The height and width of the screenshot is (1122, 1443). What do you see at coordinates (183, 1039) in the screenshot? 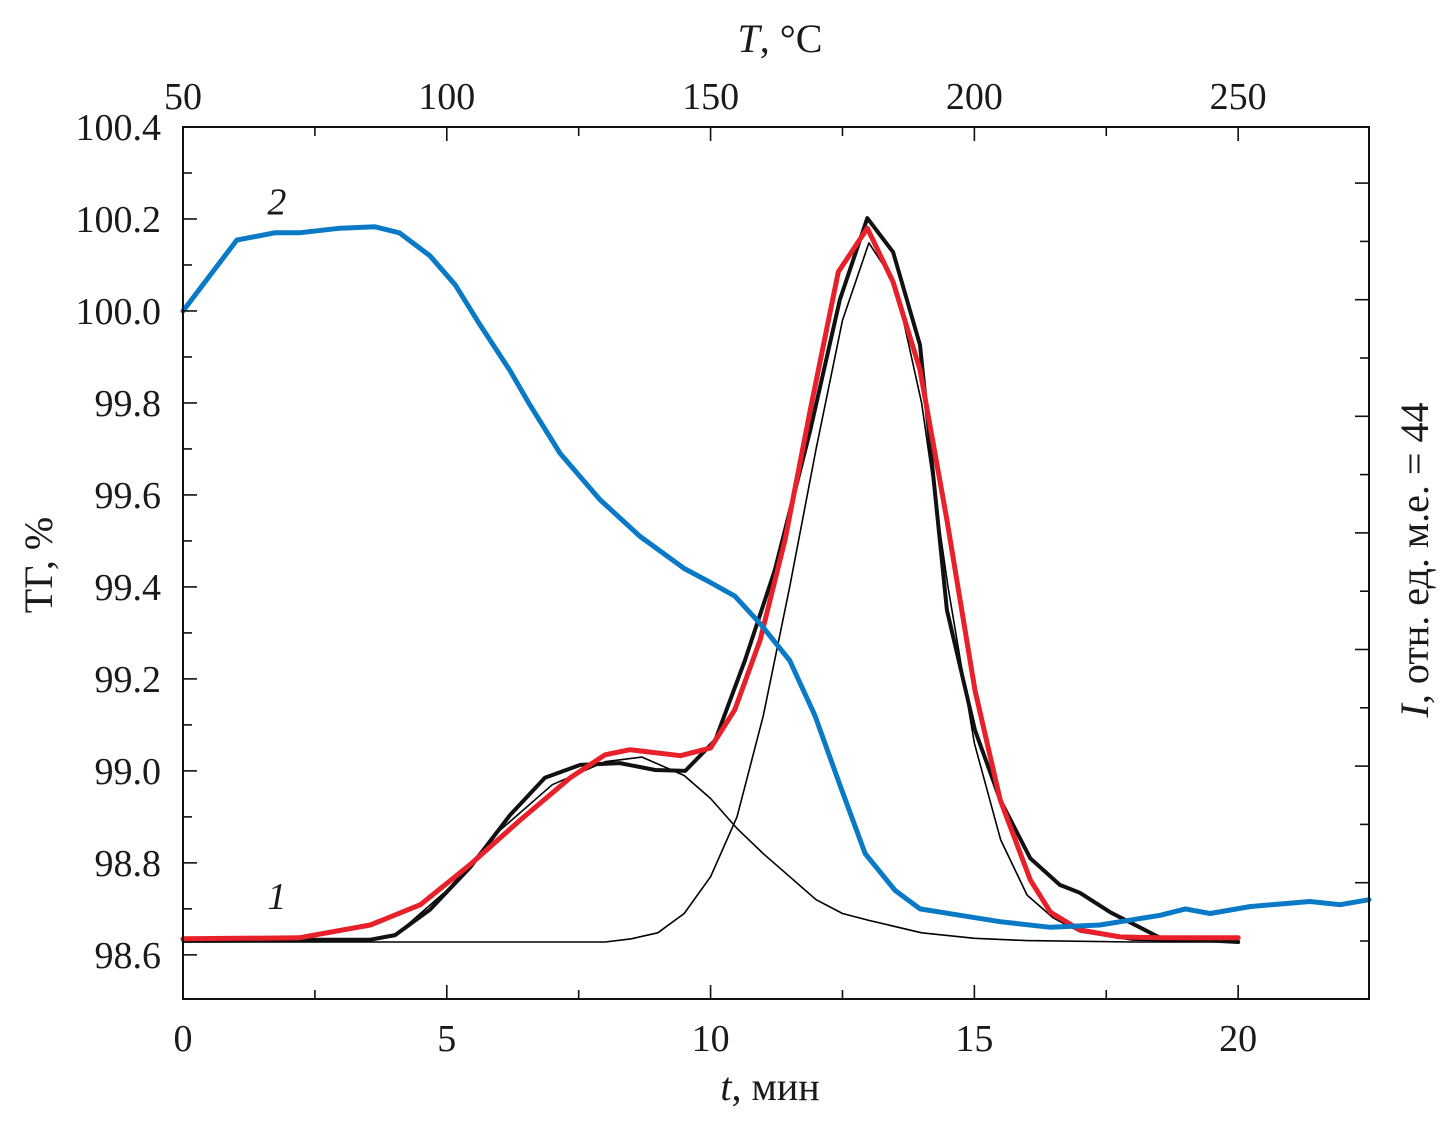
I see `x-tick-label: 0` at bounding box center [183, 1039].